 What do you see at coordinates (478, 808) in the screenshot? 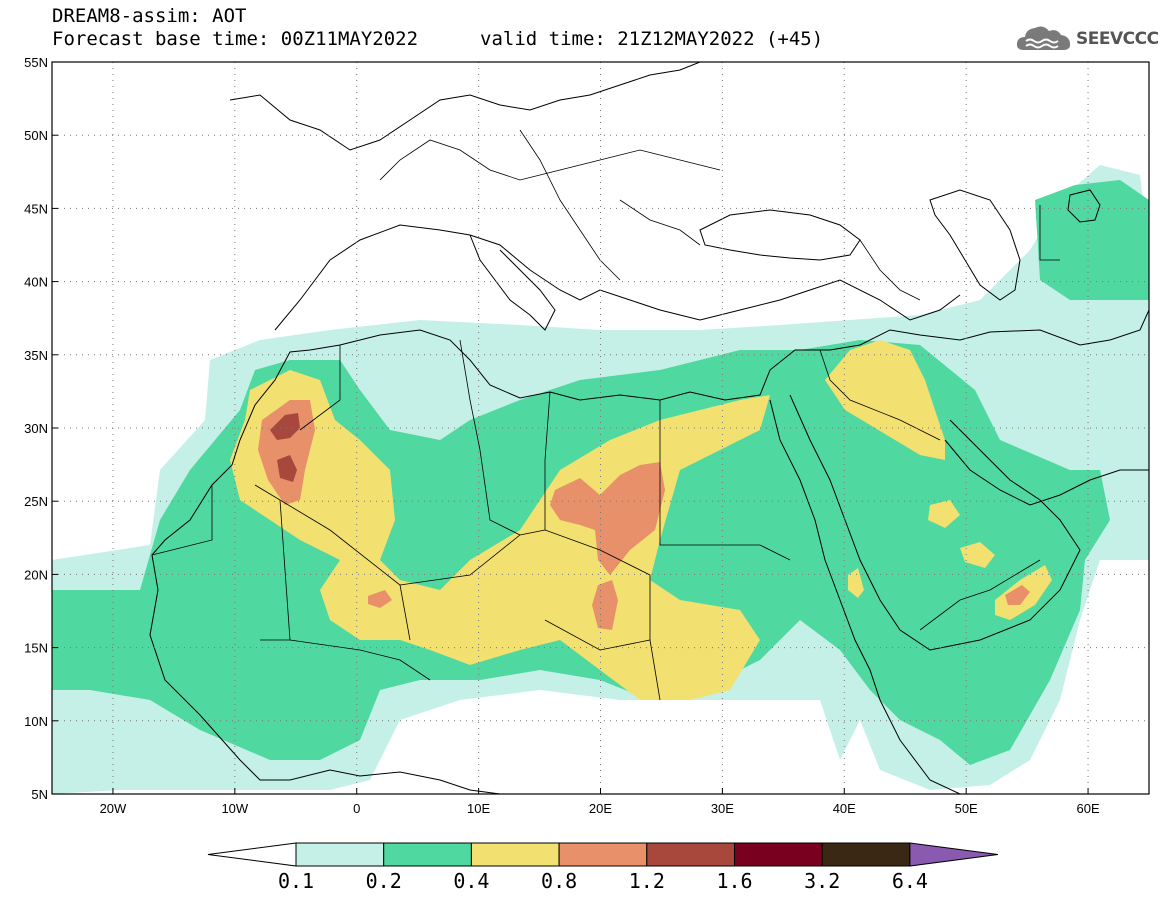
I see `longitude-label: 10E` at bounding box center [478, 808].